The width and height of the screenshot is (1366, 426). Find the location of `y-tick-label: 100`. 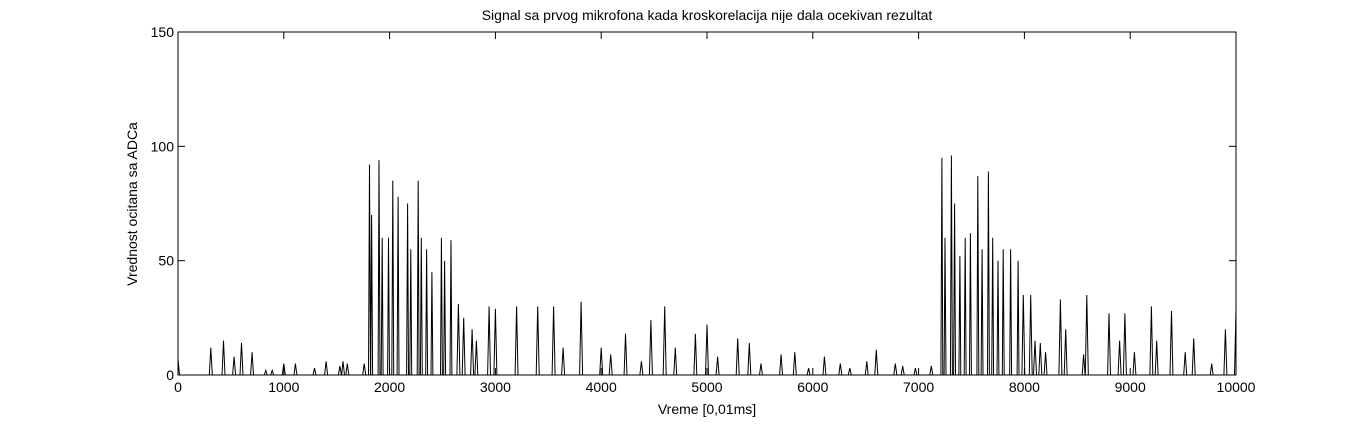

y-tick-label: 100 is located at coordinates (163, 146).